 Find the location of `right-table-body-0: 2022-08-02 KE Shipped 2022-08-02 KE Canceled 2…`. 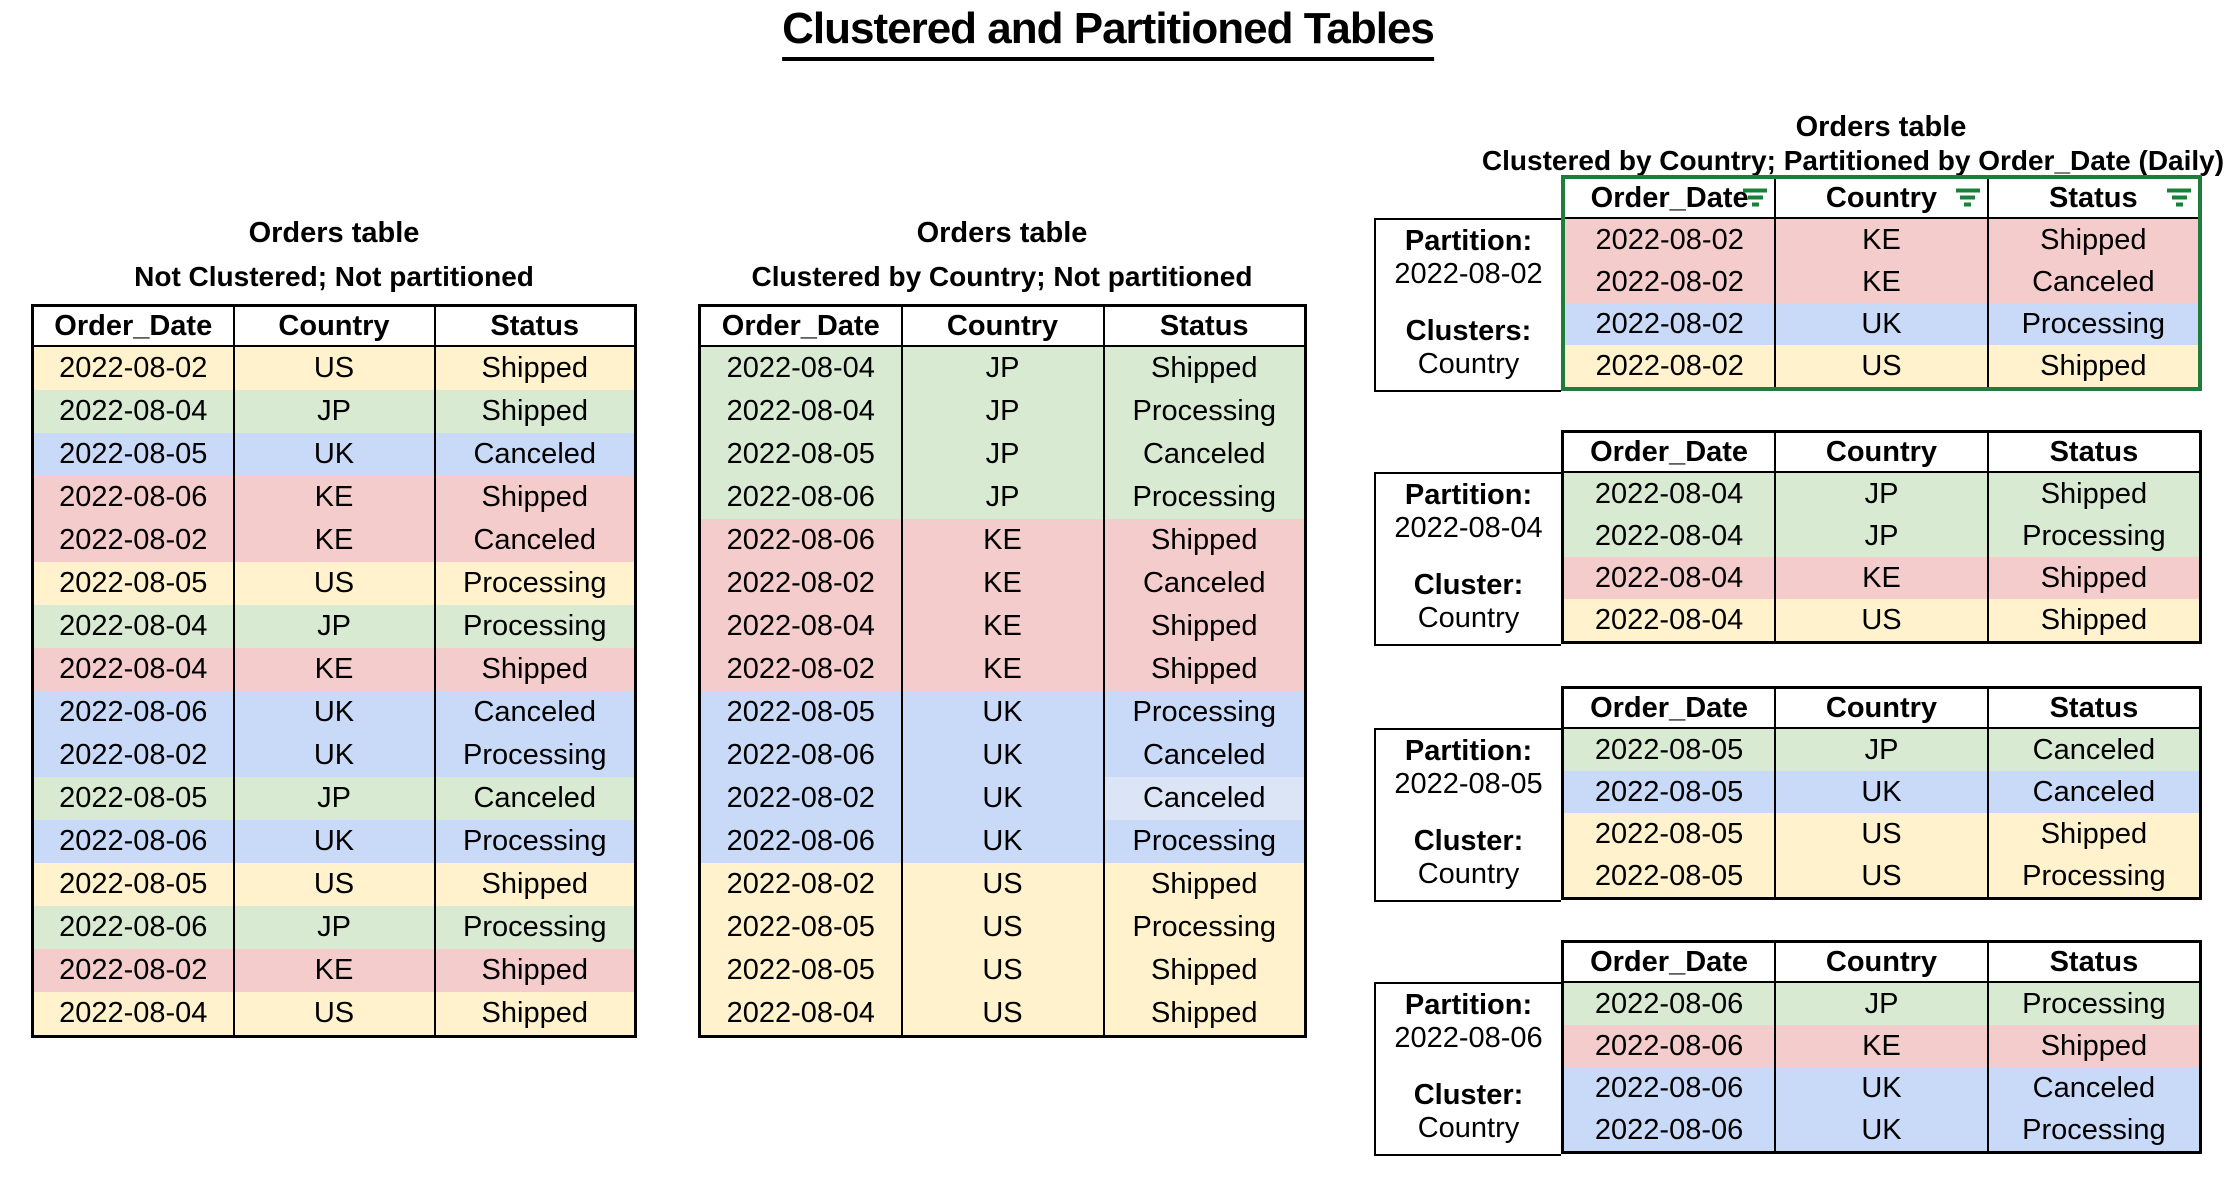

right-table-body-0: 2022-08-02 KE Shipped 2022-08-02 KE Canceled 2… is located at coordinates (1881, 303).